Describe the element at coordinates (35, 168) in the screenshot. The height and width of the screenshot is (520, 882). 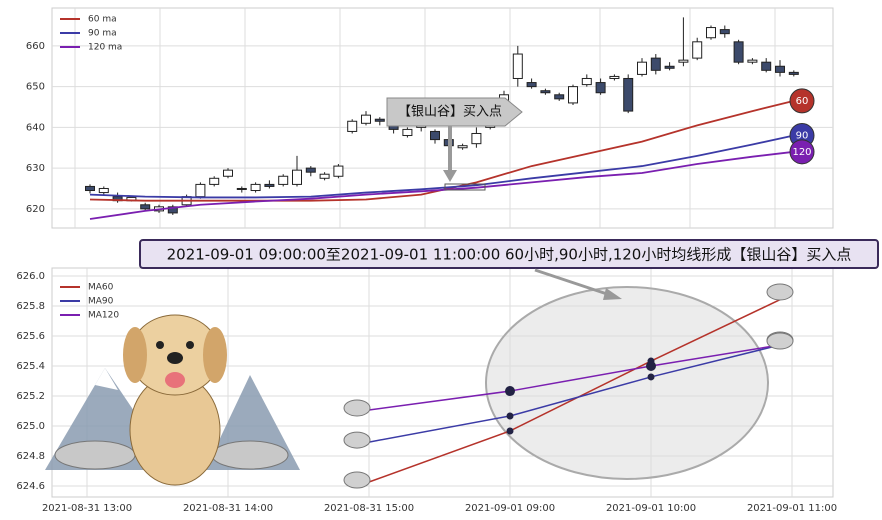
I see `y-tick-label: 630` at that location.